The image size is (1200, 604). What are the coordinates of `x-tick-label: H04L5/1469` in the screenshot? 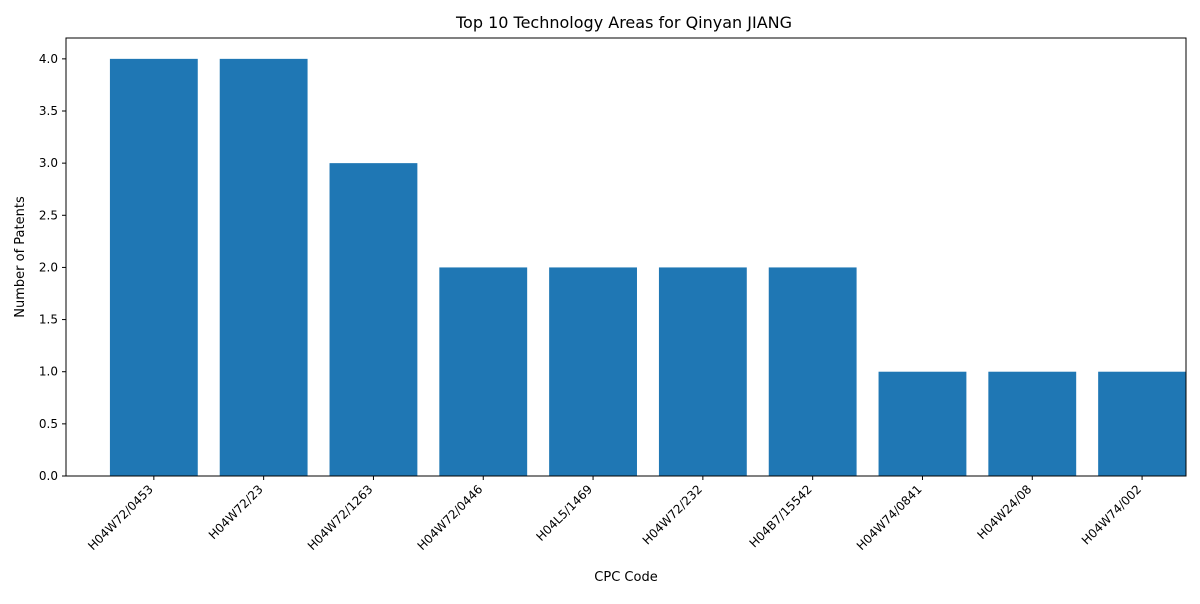 It's located at (565, 513).